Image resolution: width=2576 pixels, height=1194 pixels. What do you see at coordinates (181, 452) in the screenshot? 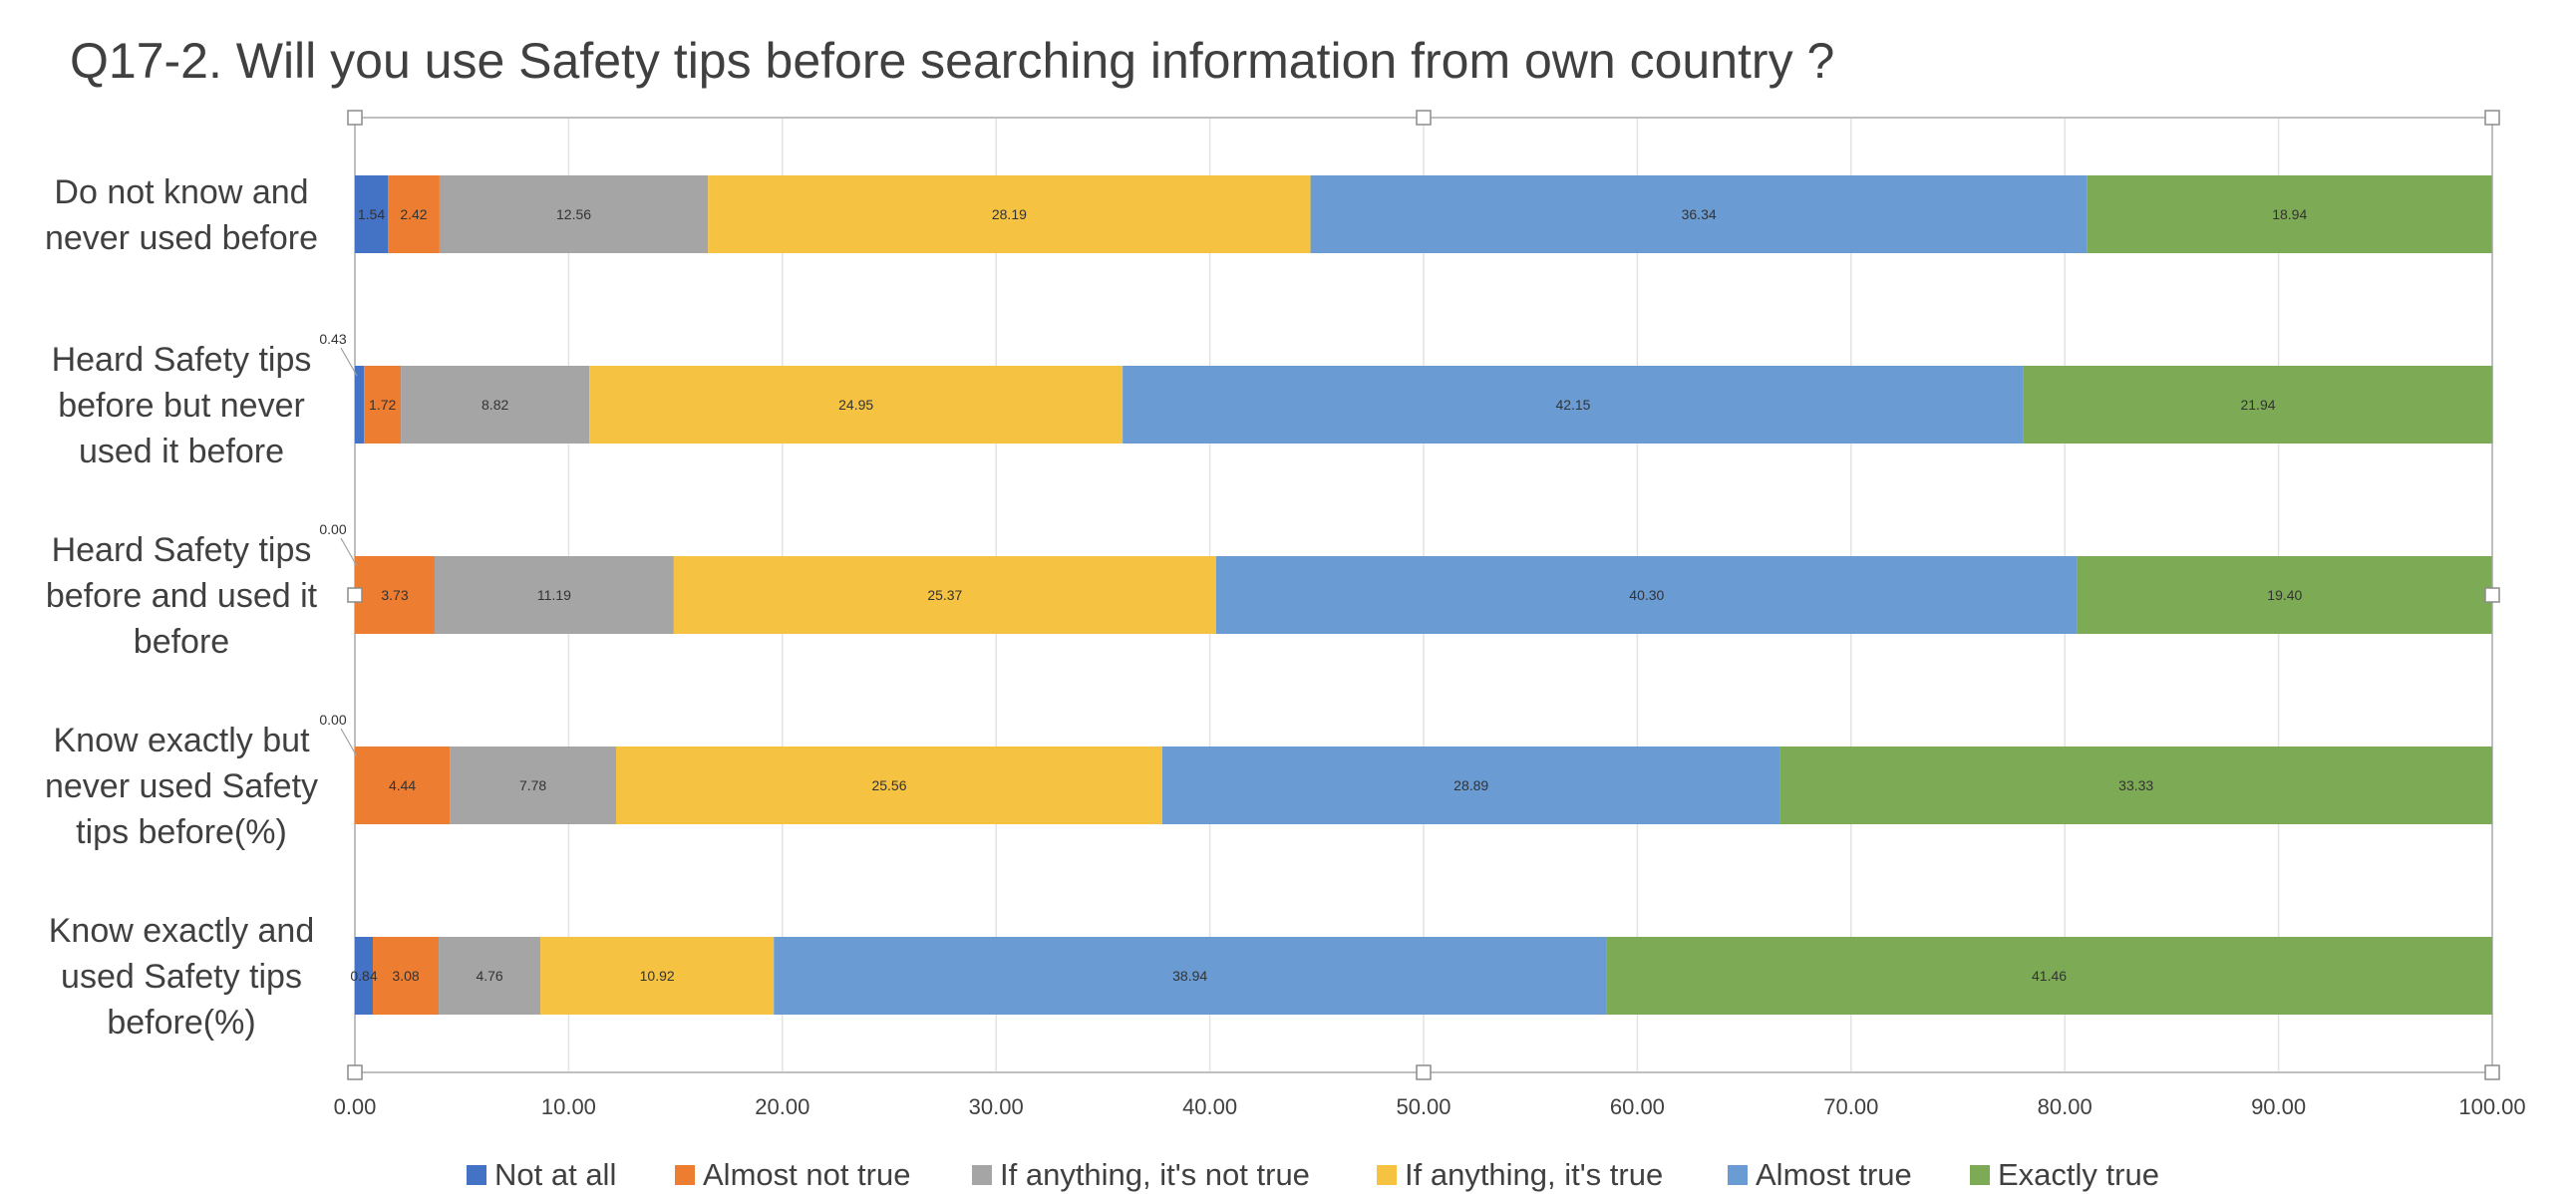
I see `category-label-line: used it before` at bounding box center [181, 452].